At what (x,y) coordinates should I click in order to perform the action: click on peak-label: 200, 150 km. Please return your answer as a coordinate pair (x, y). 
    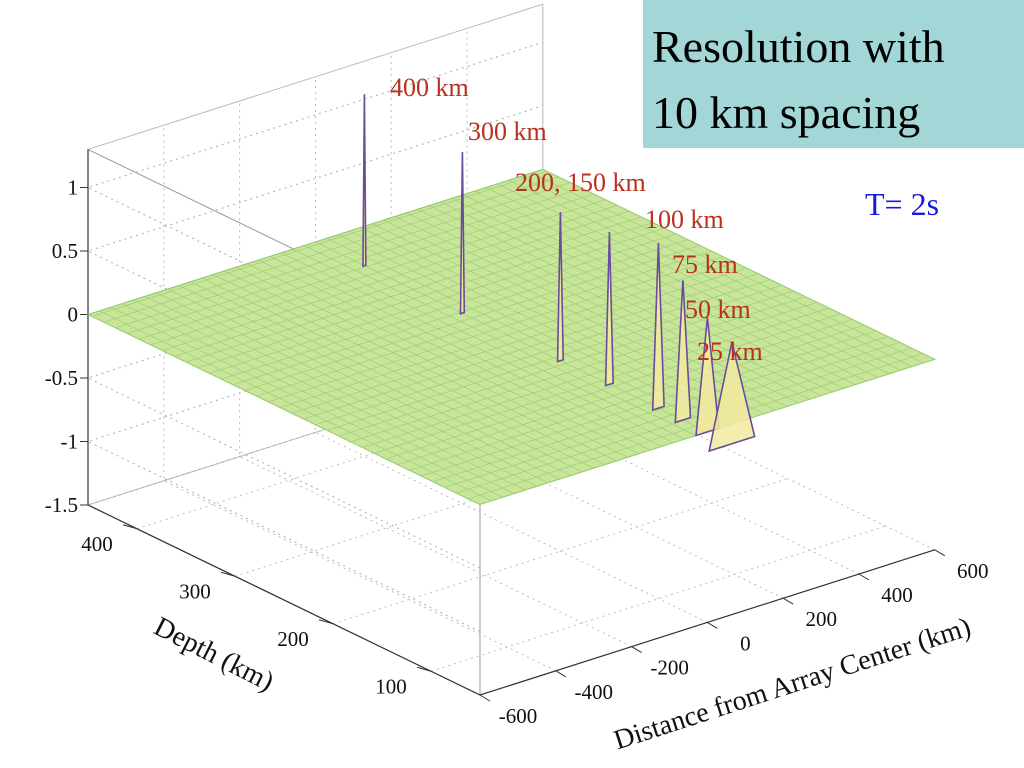
    Looking at the image, I should click on (580, 182).